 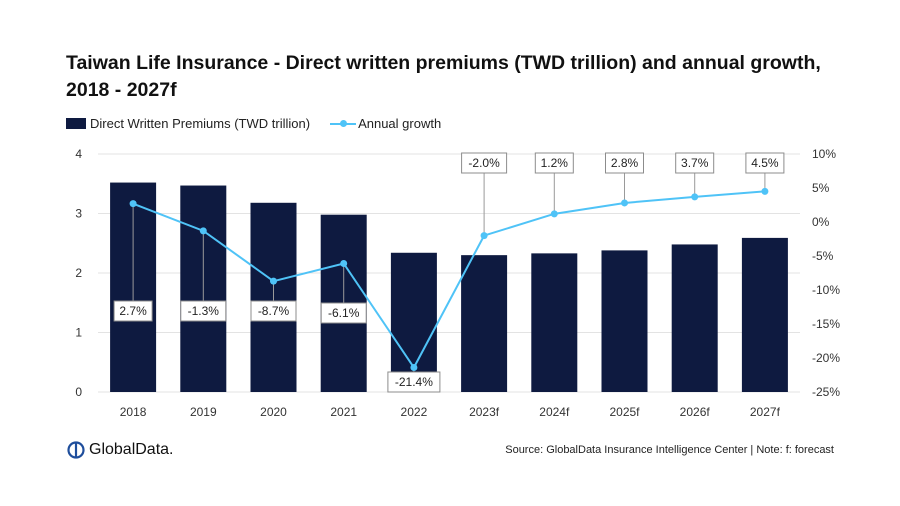 What do you see at coordinates (765, 191) in the screenshot?
I see `growth-point-2027f` at bounding box center [765, 191].